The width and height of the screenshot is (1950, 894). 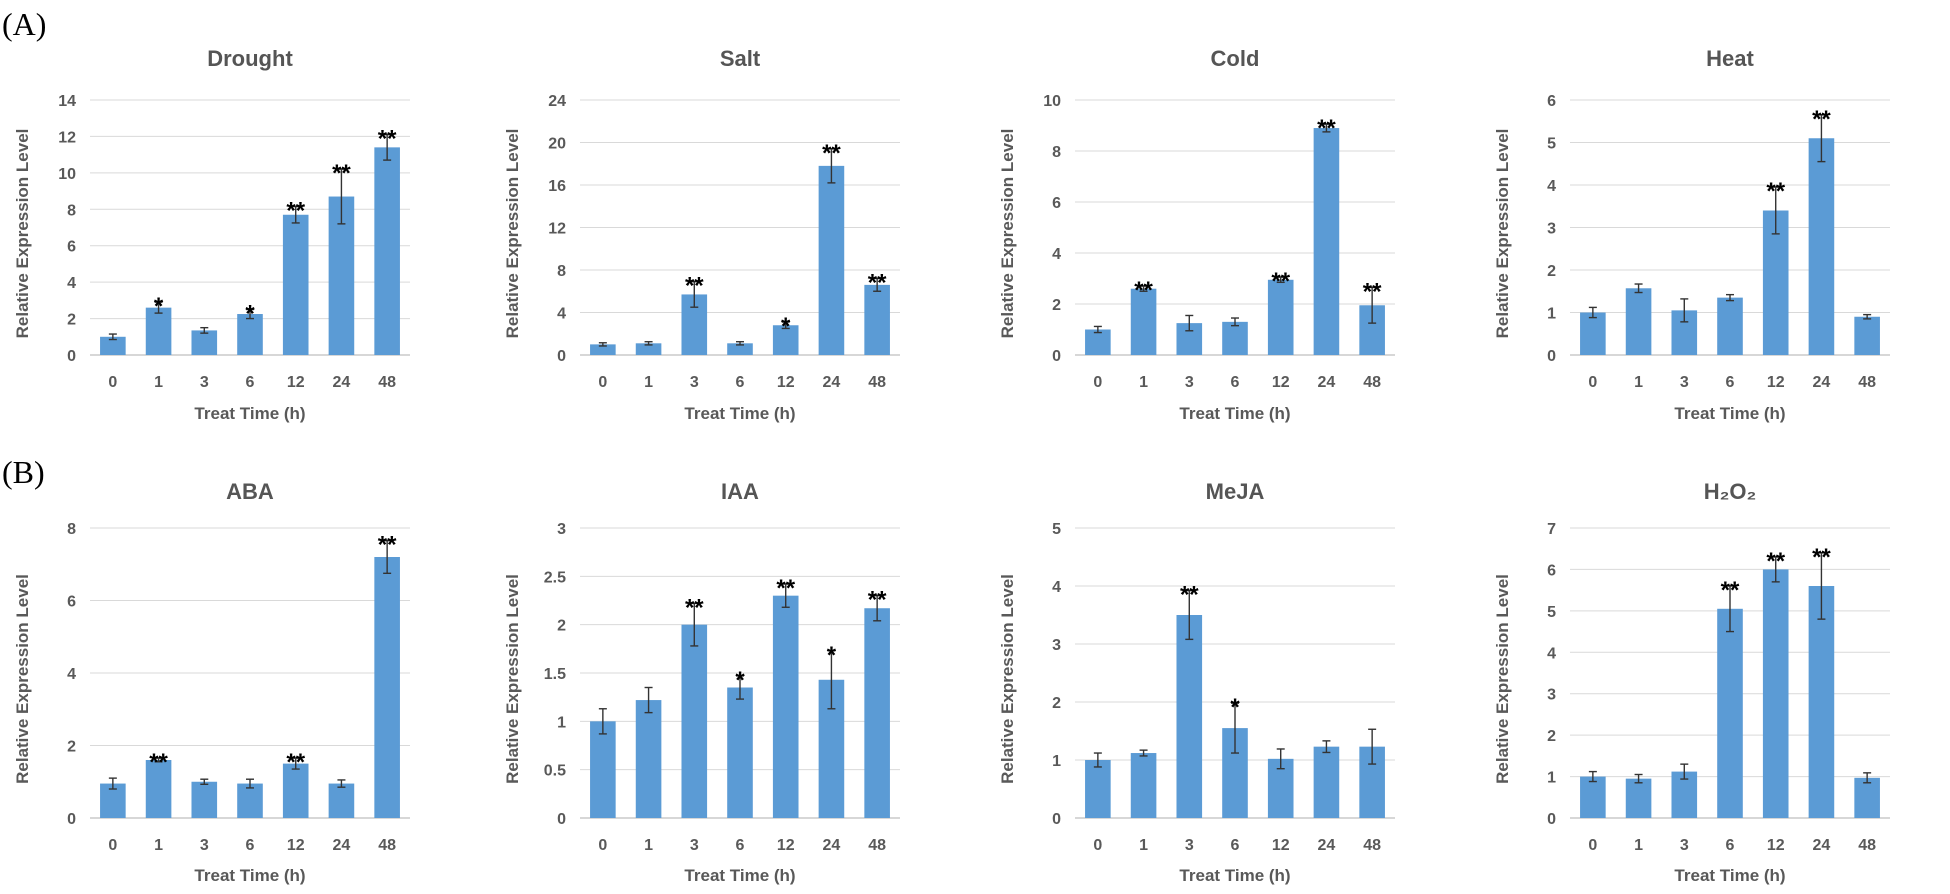 I want to click on y-tick-label: 24, so click(x=557, y=101).